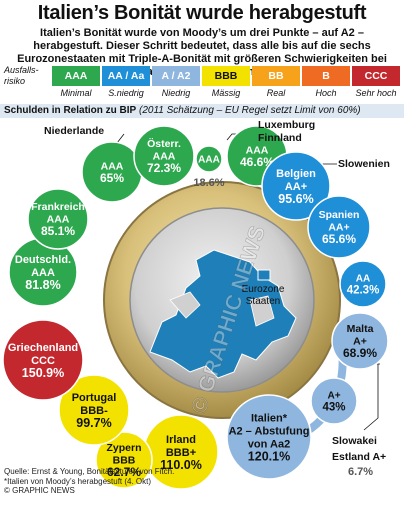 Image resolution: width=404 pixels, height=513 pixels. What do you see at coordinates (58, 231) in the screenshot?
I see `value-label: 85.1%` at bounding box center [58, 231].